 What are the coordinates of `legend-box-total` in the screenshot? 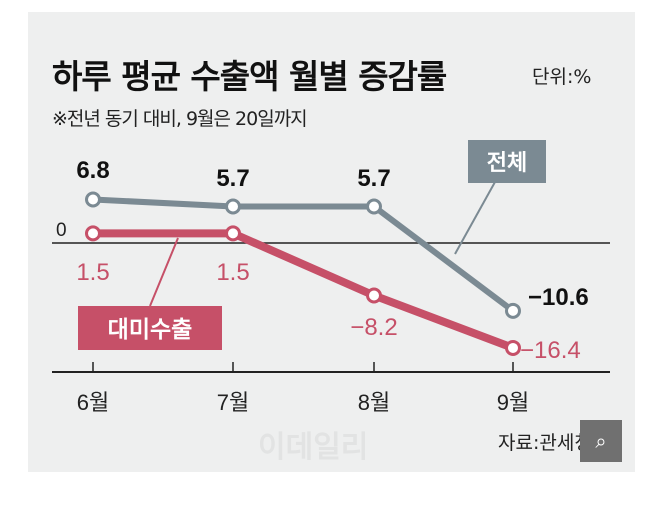 It's located at (507, 161).